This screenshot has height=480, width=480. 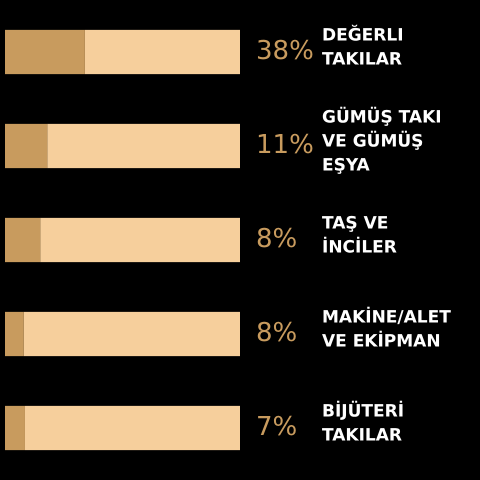 What do you see at coordinates (359, 235) in the screenshot?
I see `y-tick-label: TAŞ VE İNCİLER` at bounding box center [359, 235].